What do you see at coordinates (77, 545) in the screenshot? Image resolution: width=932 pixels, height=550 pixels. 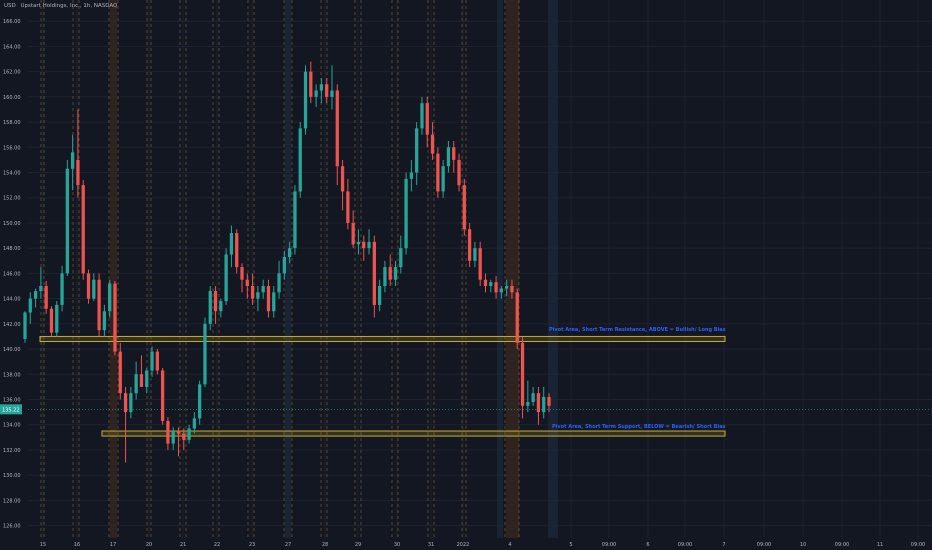 I see `x-tick-label: 16` at bounding box center [77, 545].